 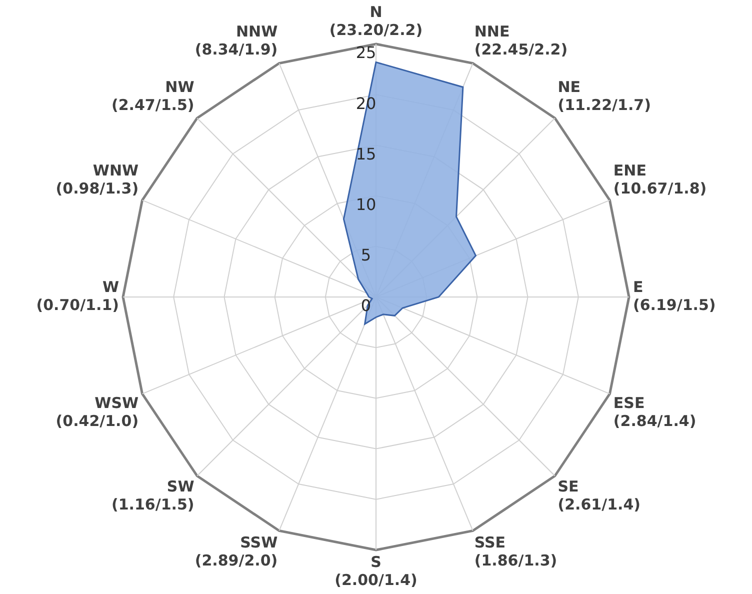 I want to click on y-tick-label: 15, so click(x=366, y=154).